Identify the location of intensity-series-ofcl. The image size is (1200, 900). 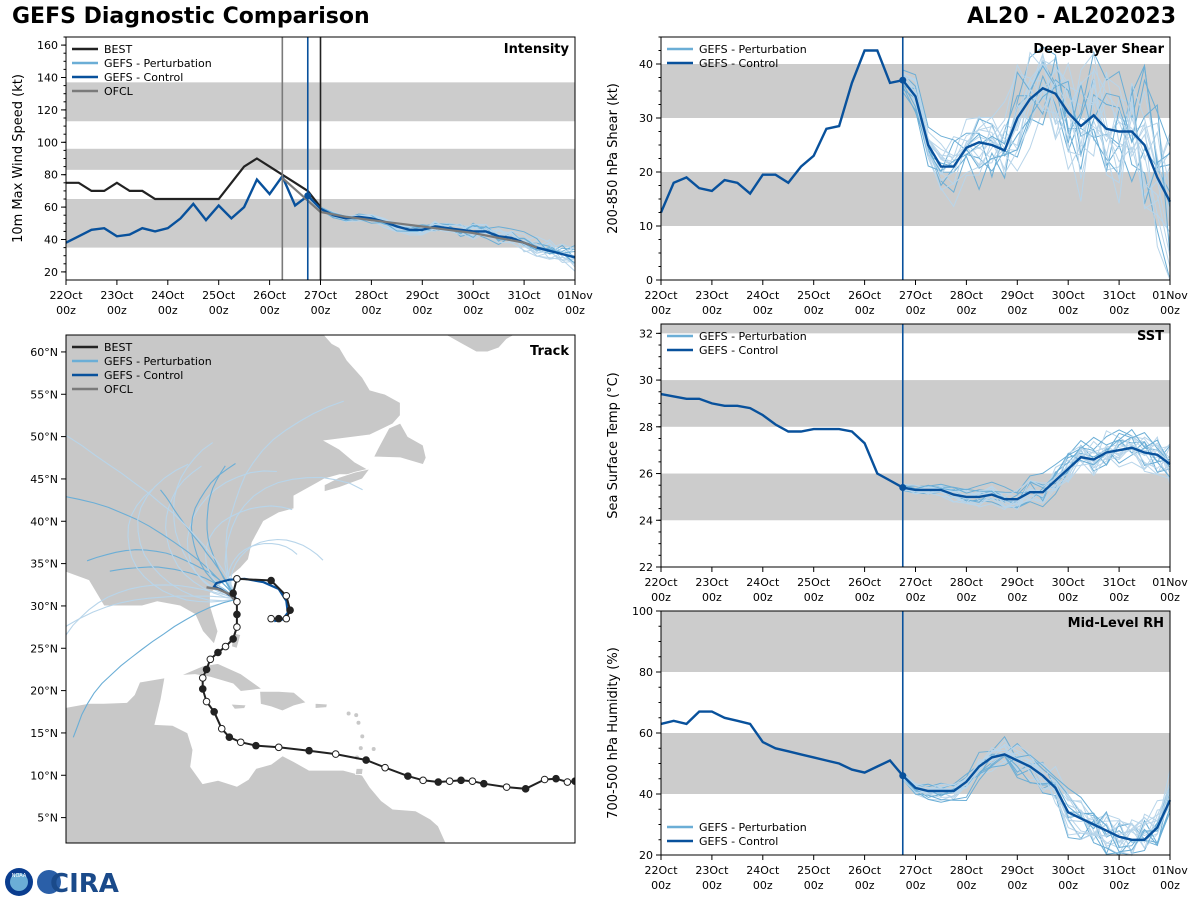
(409, 213).